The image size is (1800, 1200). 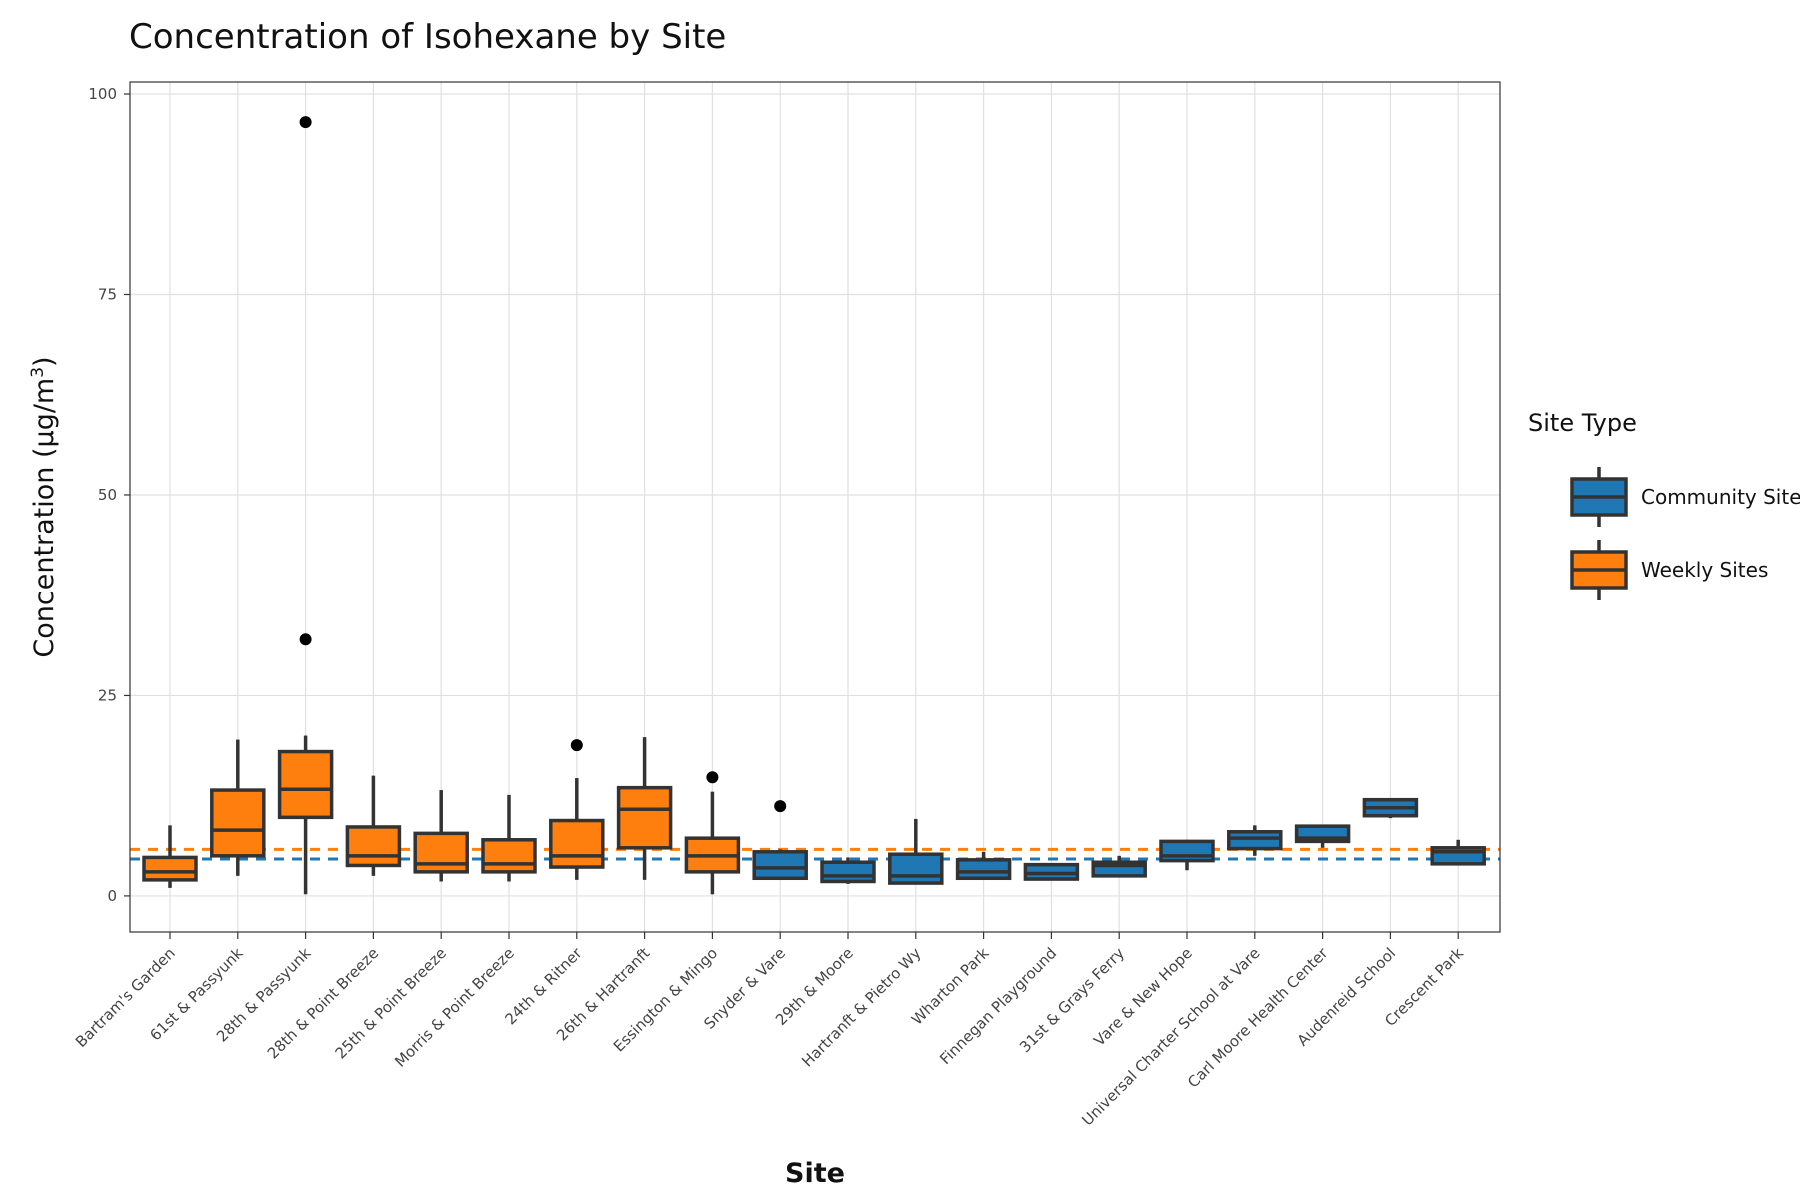 I want to click on y-tick-label: 0, so click(x=112, y=896).